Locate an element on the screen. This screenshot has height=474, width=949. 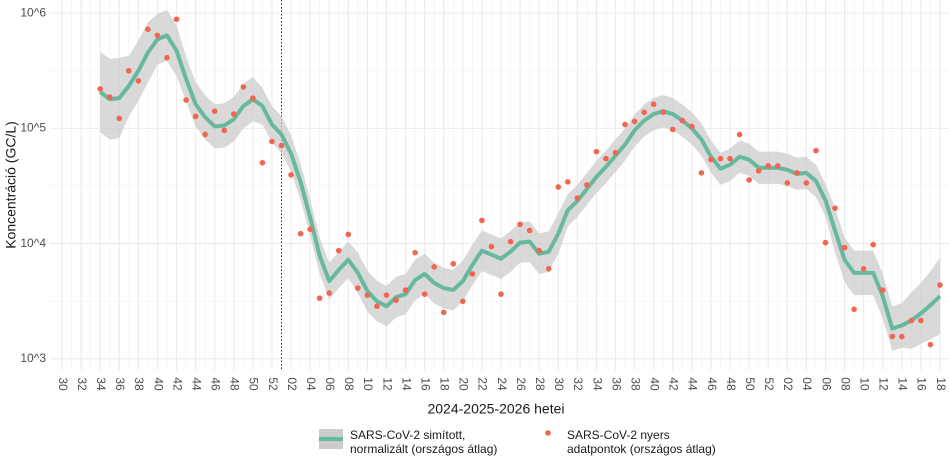
legend-point is located at coordinates (548, 433).